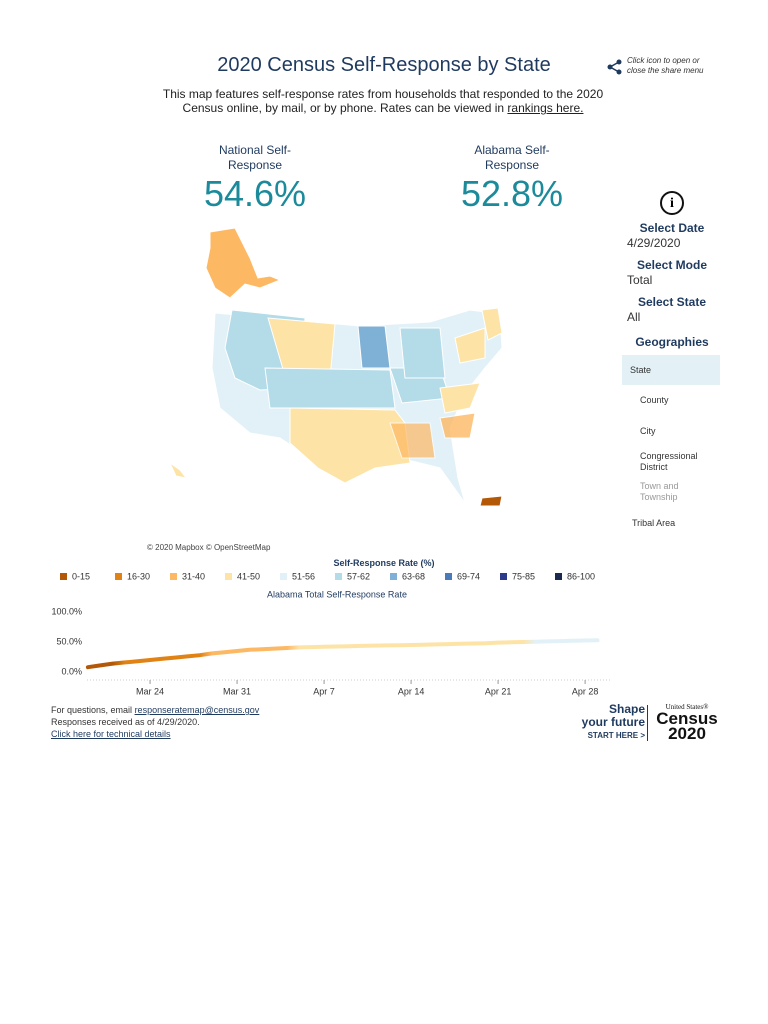 This screenshot has width=768, height=1024. I want to click on x-tick-label: Mar 24, so click(150, 691).